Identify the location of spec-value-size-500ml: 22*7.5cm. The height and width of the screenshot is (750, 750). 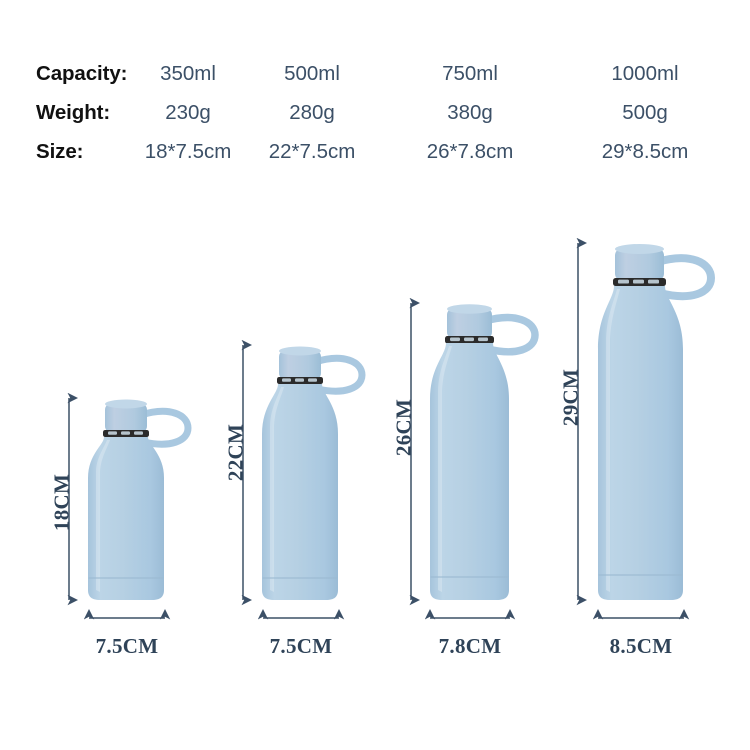
(312, 151).